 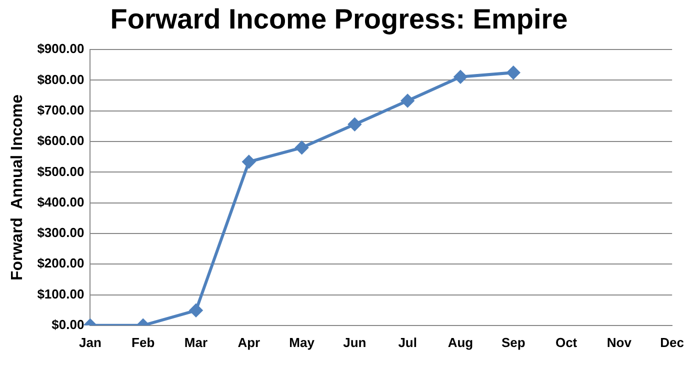 What do you see at coordinates (461, 342) in the screenshot?
I see `x-tick-label: Aug` at bounding box center [461, 342].